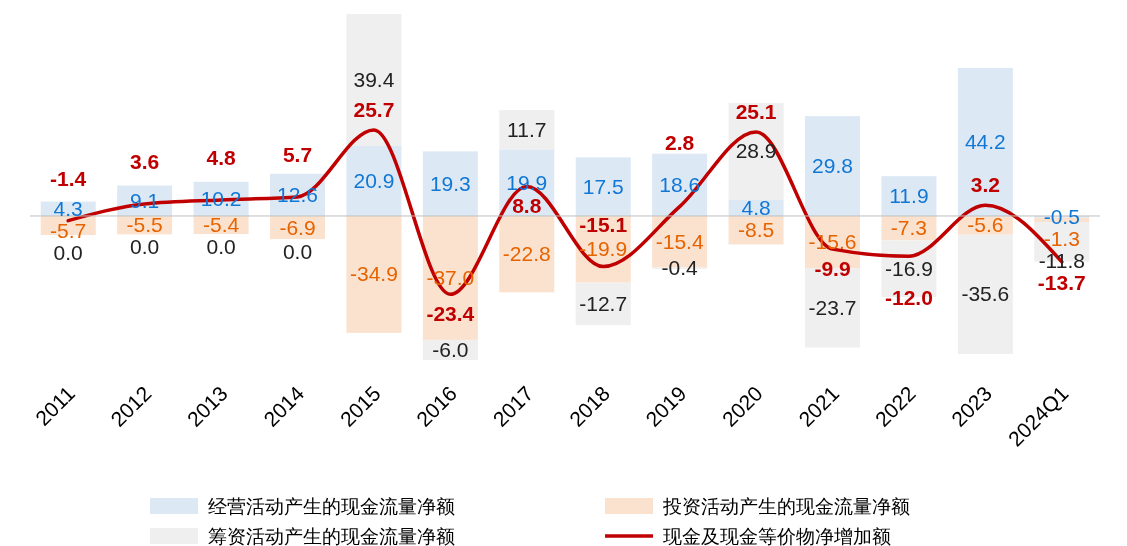 This screenshot has width=1127, height=546. What do you see at coordinates (1061, 260) in the screenshot?
I see `data-label: -11.8` at bounding box center [1061, 260].